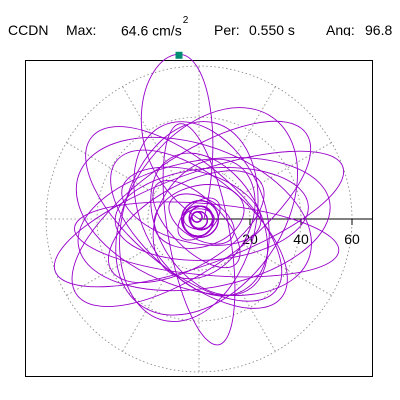 The height and width of the screenshot is (400, 400). I want to click on peak-marker, so click(179, 55).